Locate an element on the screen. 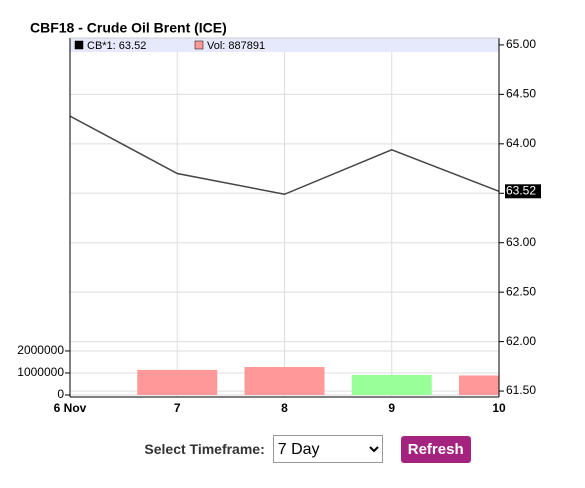  legend-label: CB*1: 63.52 is located at coordinates (116, 46).